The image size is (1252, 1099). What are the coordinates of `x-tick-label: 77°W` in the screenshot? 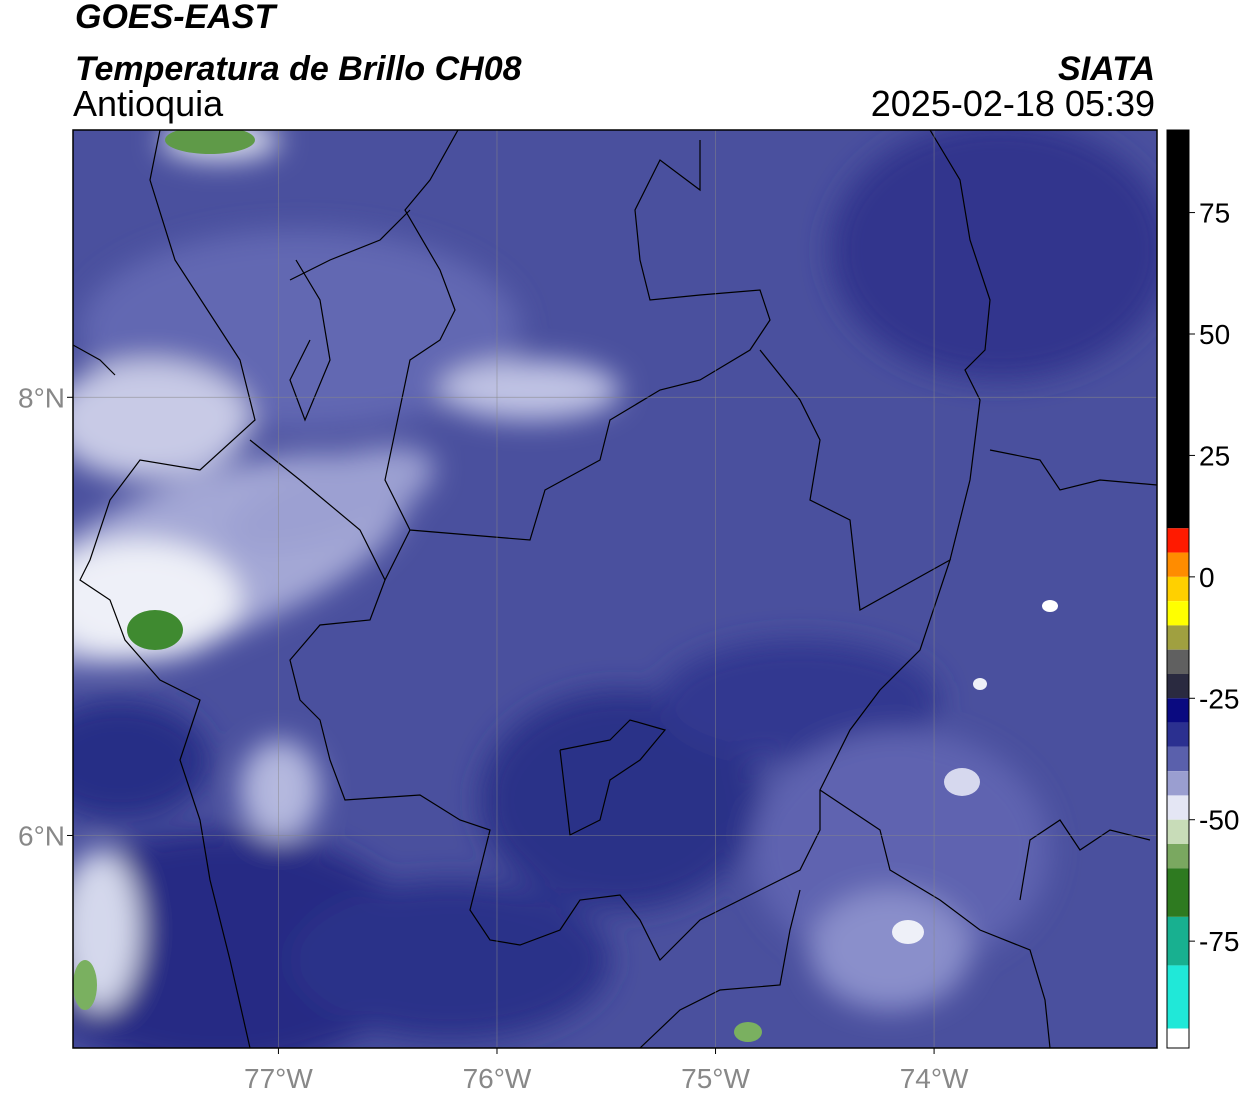 It's located at (278, 1078).